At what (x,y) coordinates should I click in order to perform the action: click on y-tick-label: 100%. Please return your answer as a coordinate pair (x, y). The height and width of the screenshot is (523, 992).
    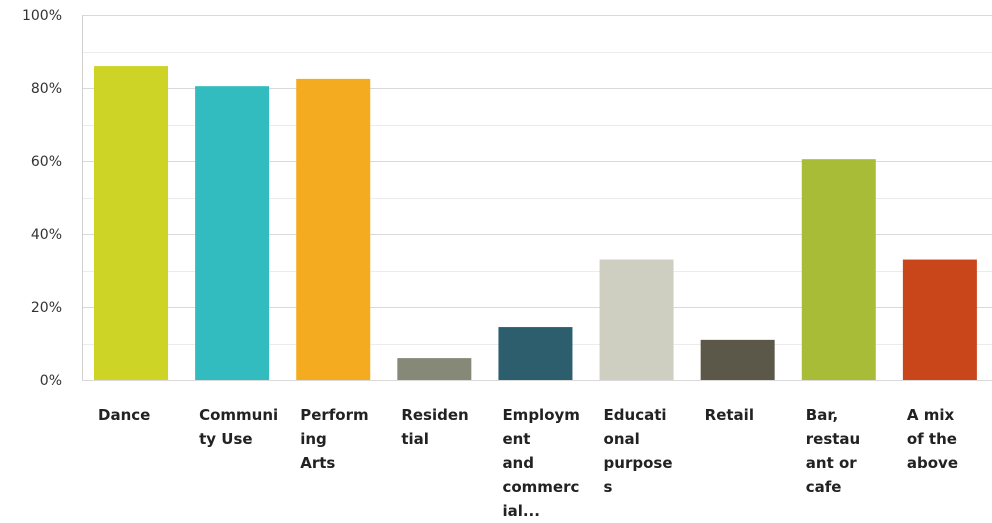
    Looking at the image, I should click on (42, 16).